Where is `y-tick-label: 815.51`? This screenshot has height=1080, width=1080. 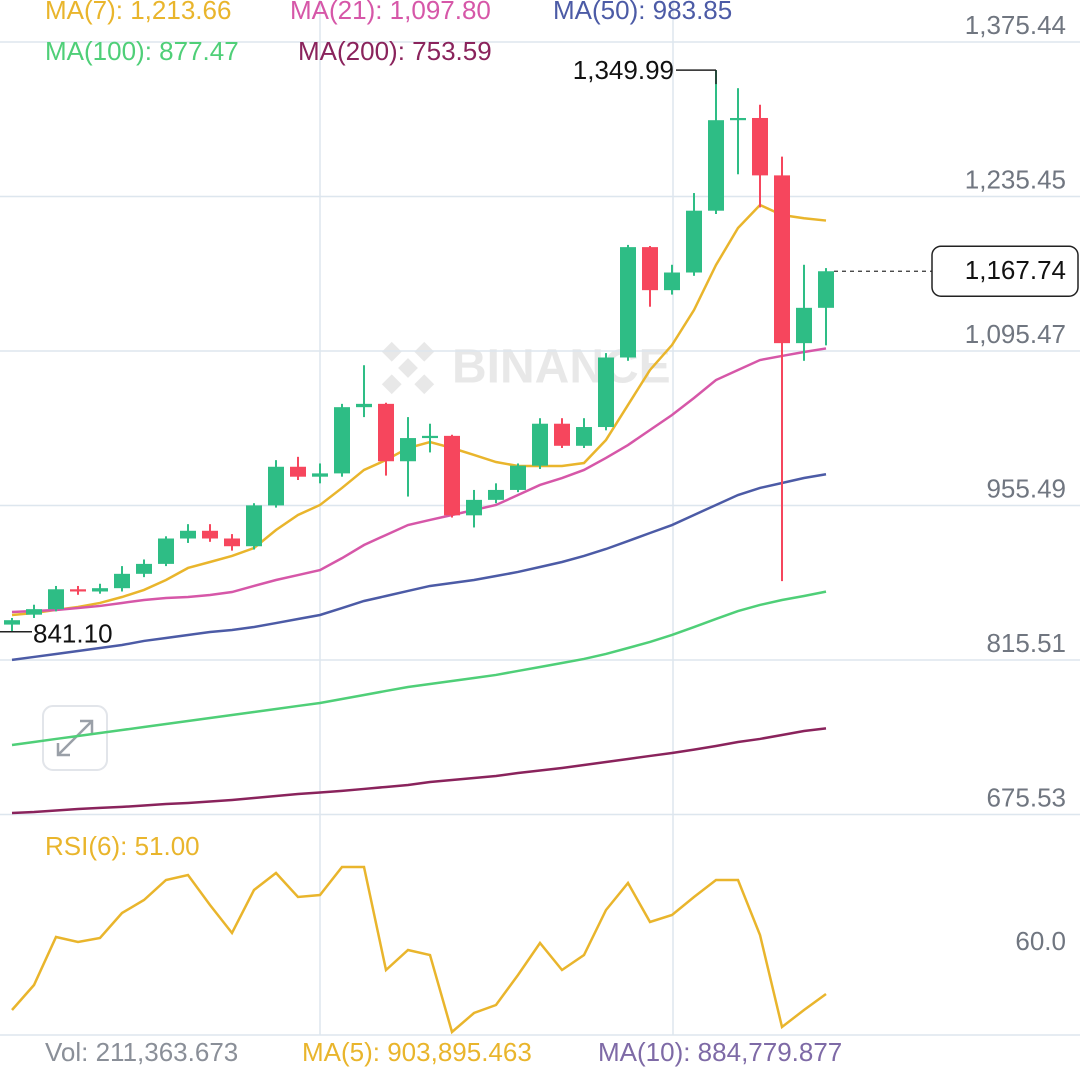
y-tick-label: 815.51 is located at coordinates (1026, 643).